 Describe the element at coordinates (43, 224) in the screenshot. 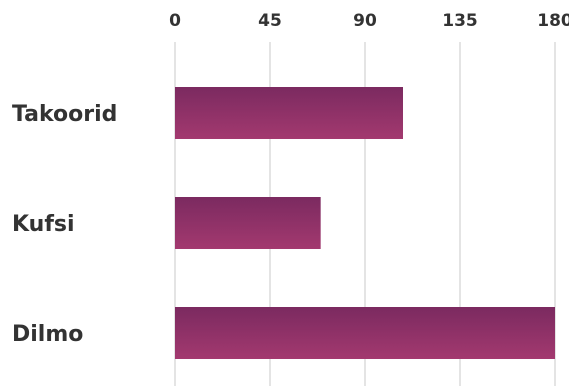

I see `category-label-kufsi: Kufsi` at that location.